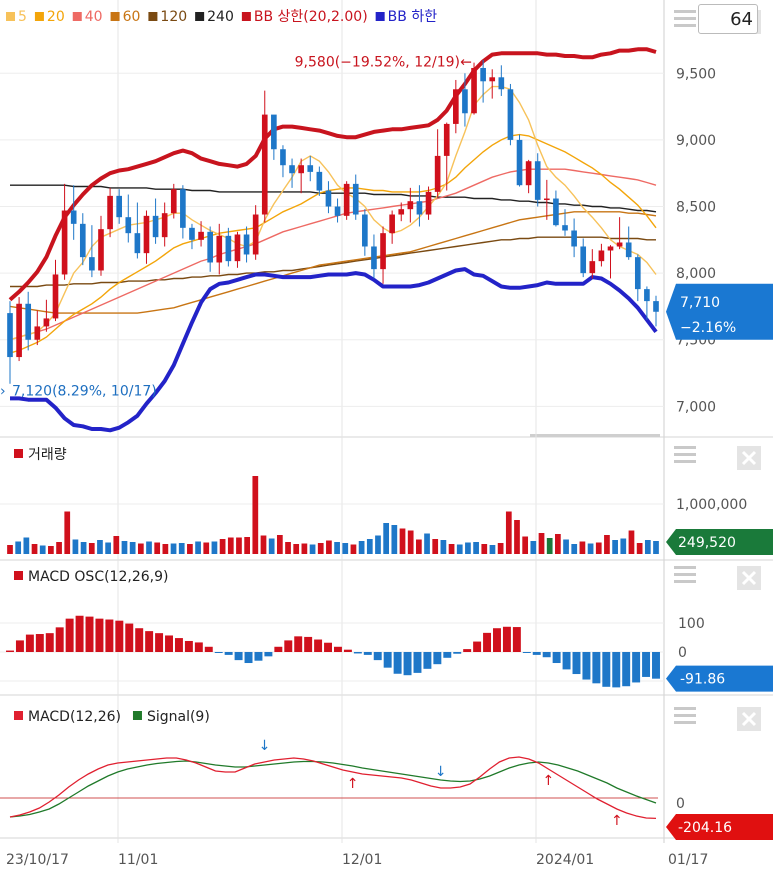 This screenshot has height=877, width=773. Describe the element at coordinates (565, 860) in the screenshot. I see `x-tick-label: 2024/01` at that location.